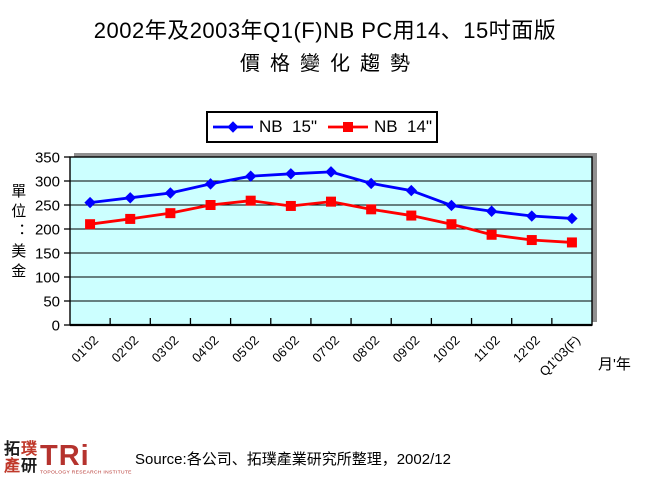 This screenshot has width=650, height=486. Describe the element at coordinates (47, 157) in the screenshot. I see `y-tick-label: 350` at that location.